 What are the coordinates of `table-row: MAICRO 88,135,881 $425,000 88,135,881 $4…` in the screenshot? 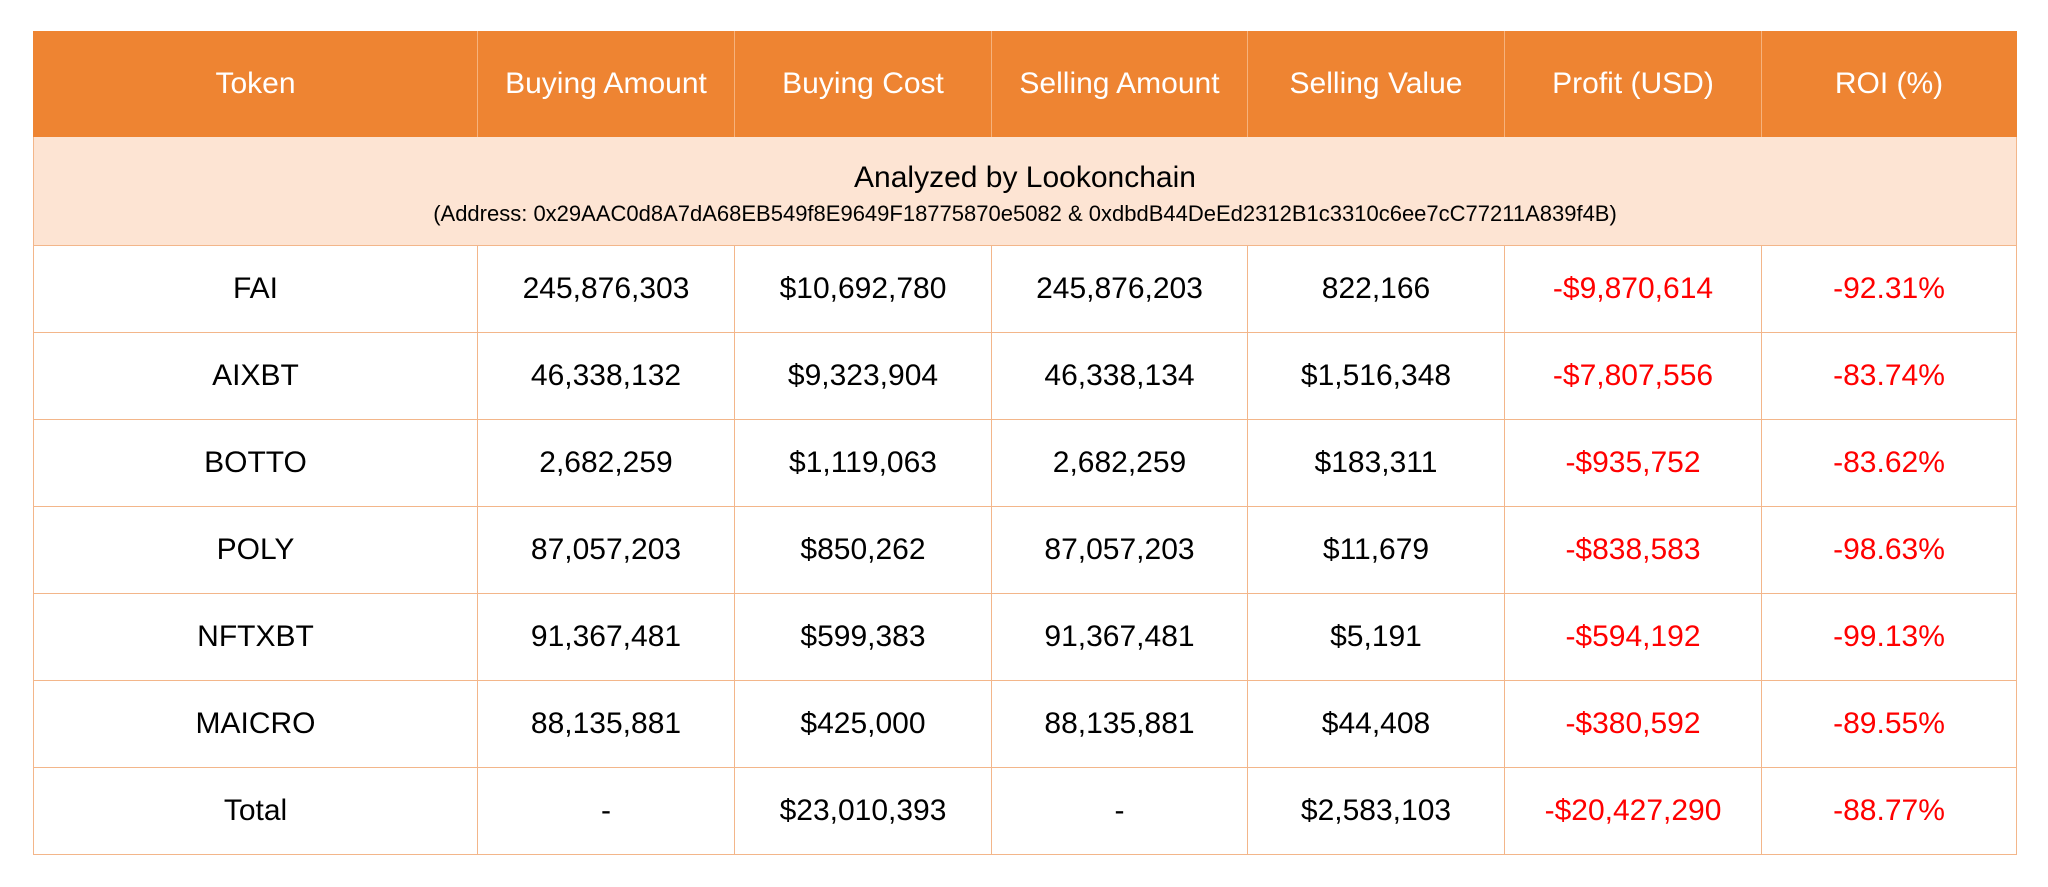 It's located at (1025, 724).